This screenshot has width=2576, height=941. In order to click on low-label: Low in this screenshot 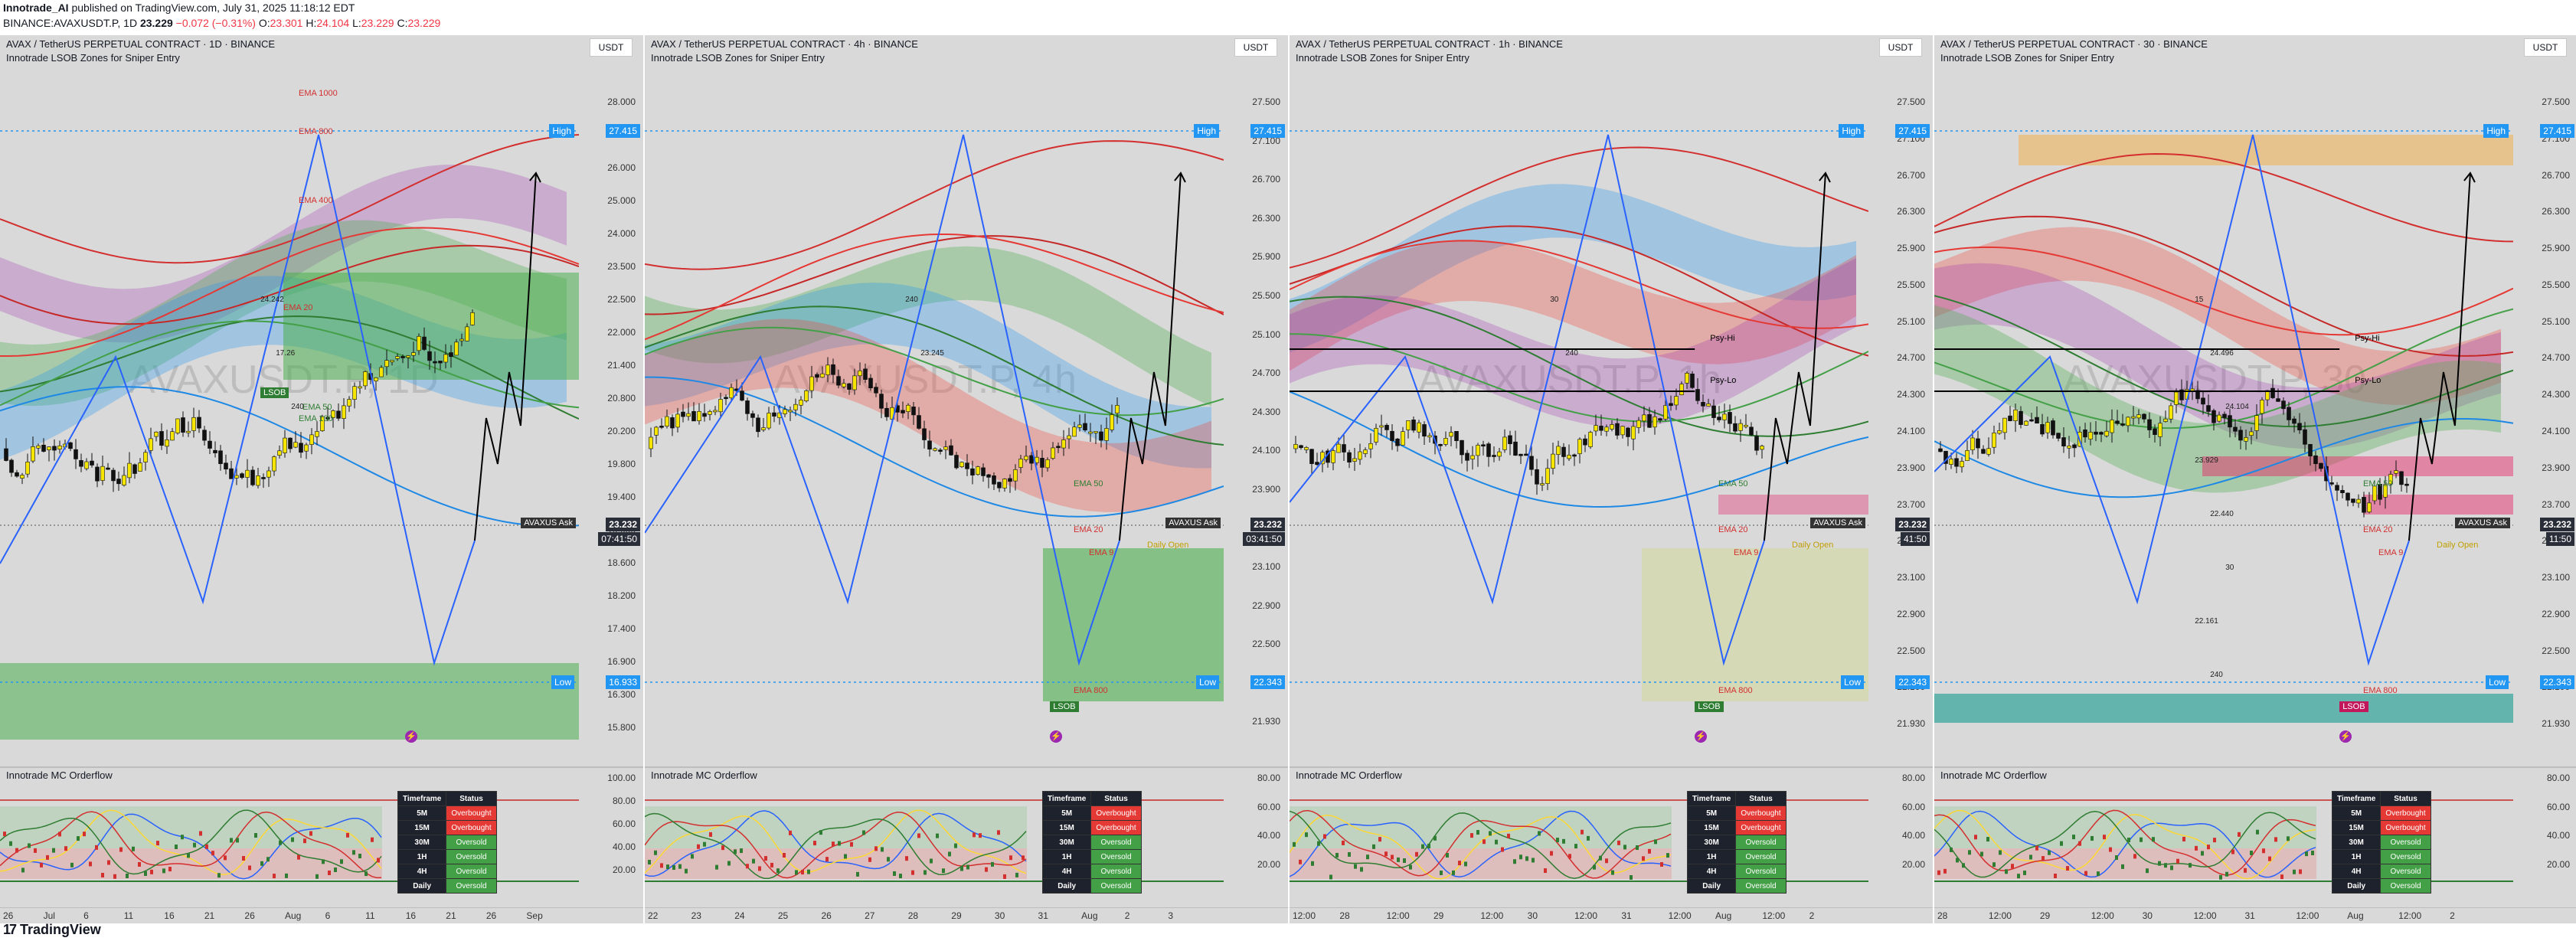, I will do `click(1852, 682)`.